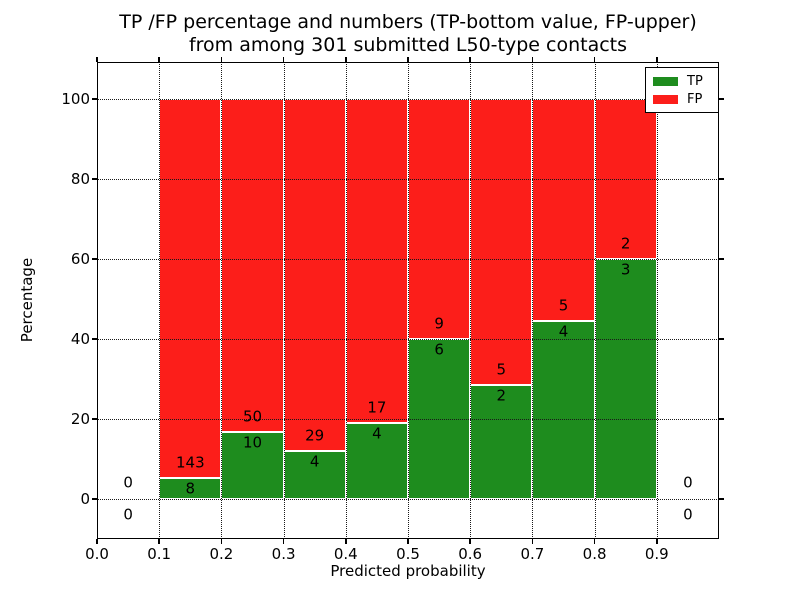 Image resolution: width=800 pixels, height=600 pixels. What do you see at coordinates (470, 554) in the screenshot?
I see `x-tick-label: 0.6` at bounding box center [470, 554].